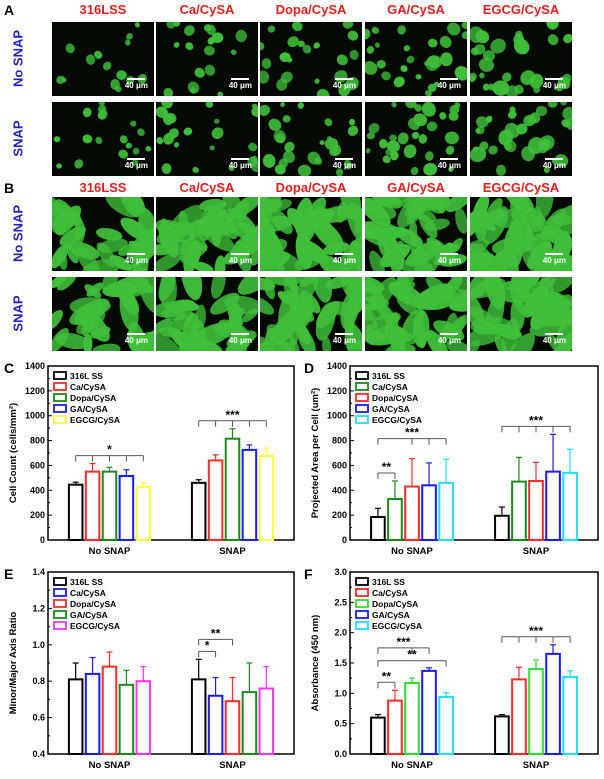 The height and width of the screenshot is (779, 604). What do you see at coordinates (536, 551) in the screenshot?
I see `x-category-label: SNAP` at bounding box center [536, 551].